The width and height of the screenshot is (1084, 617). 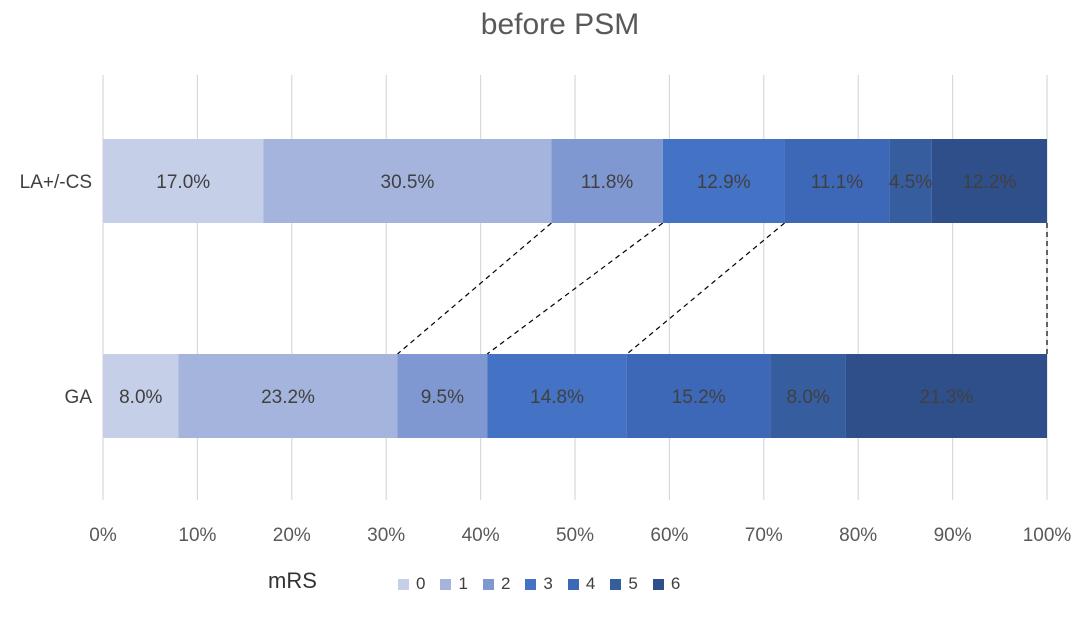 I want to click on legend-item: 3, so click(x=539, y=584).